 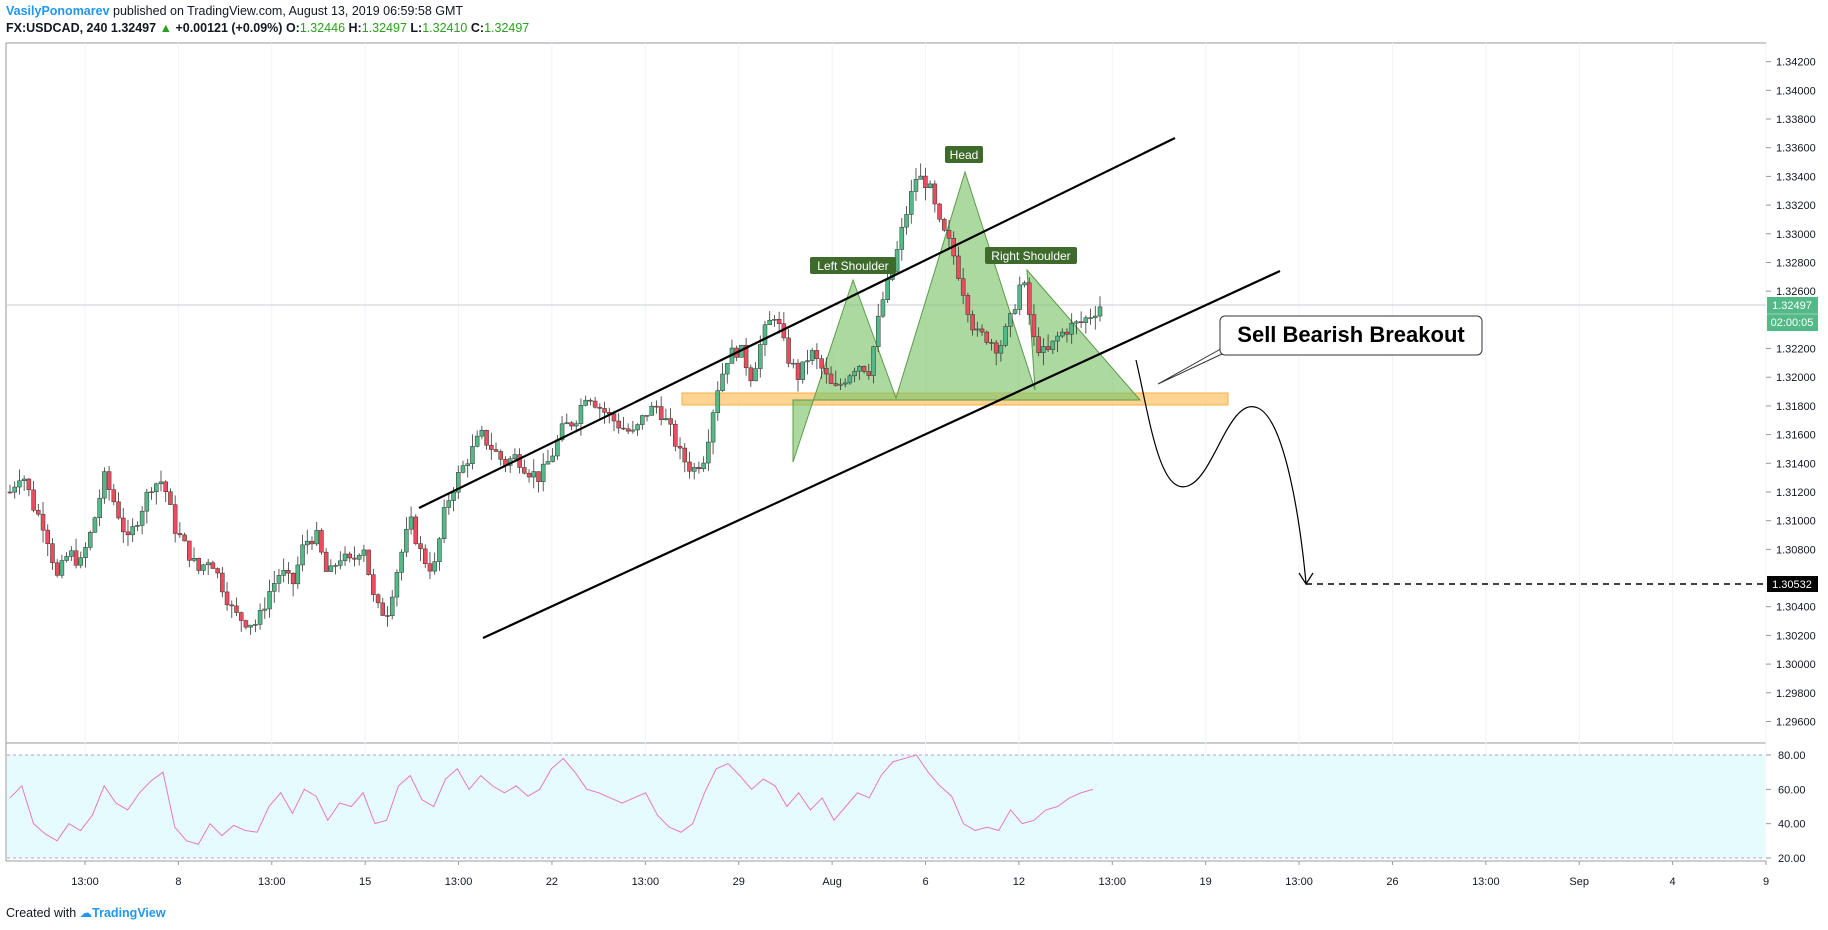 What do you see at coordinates (964, 154) in the screenshot?
I see `head-label: Head` at bounding box center [964, 154].